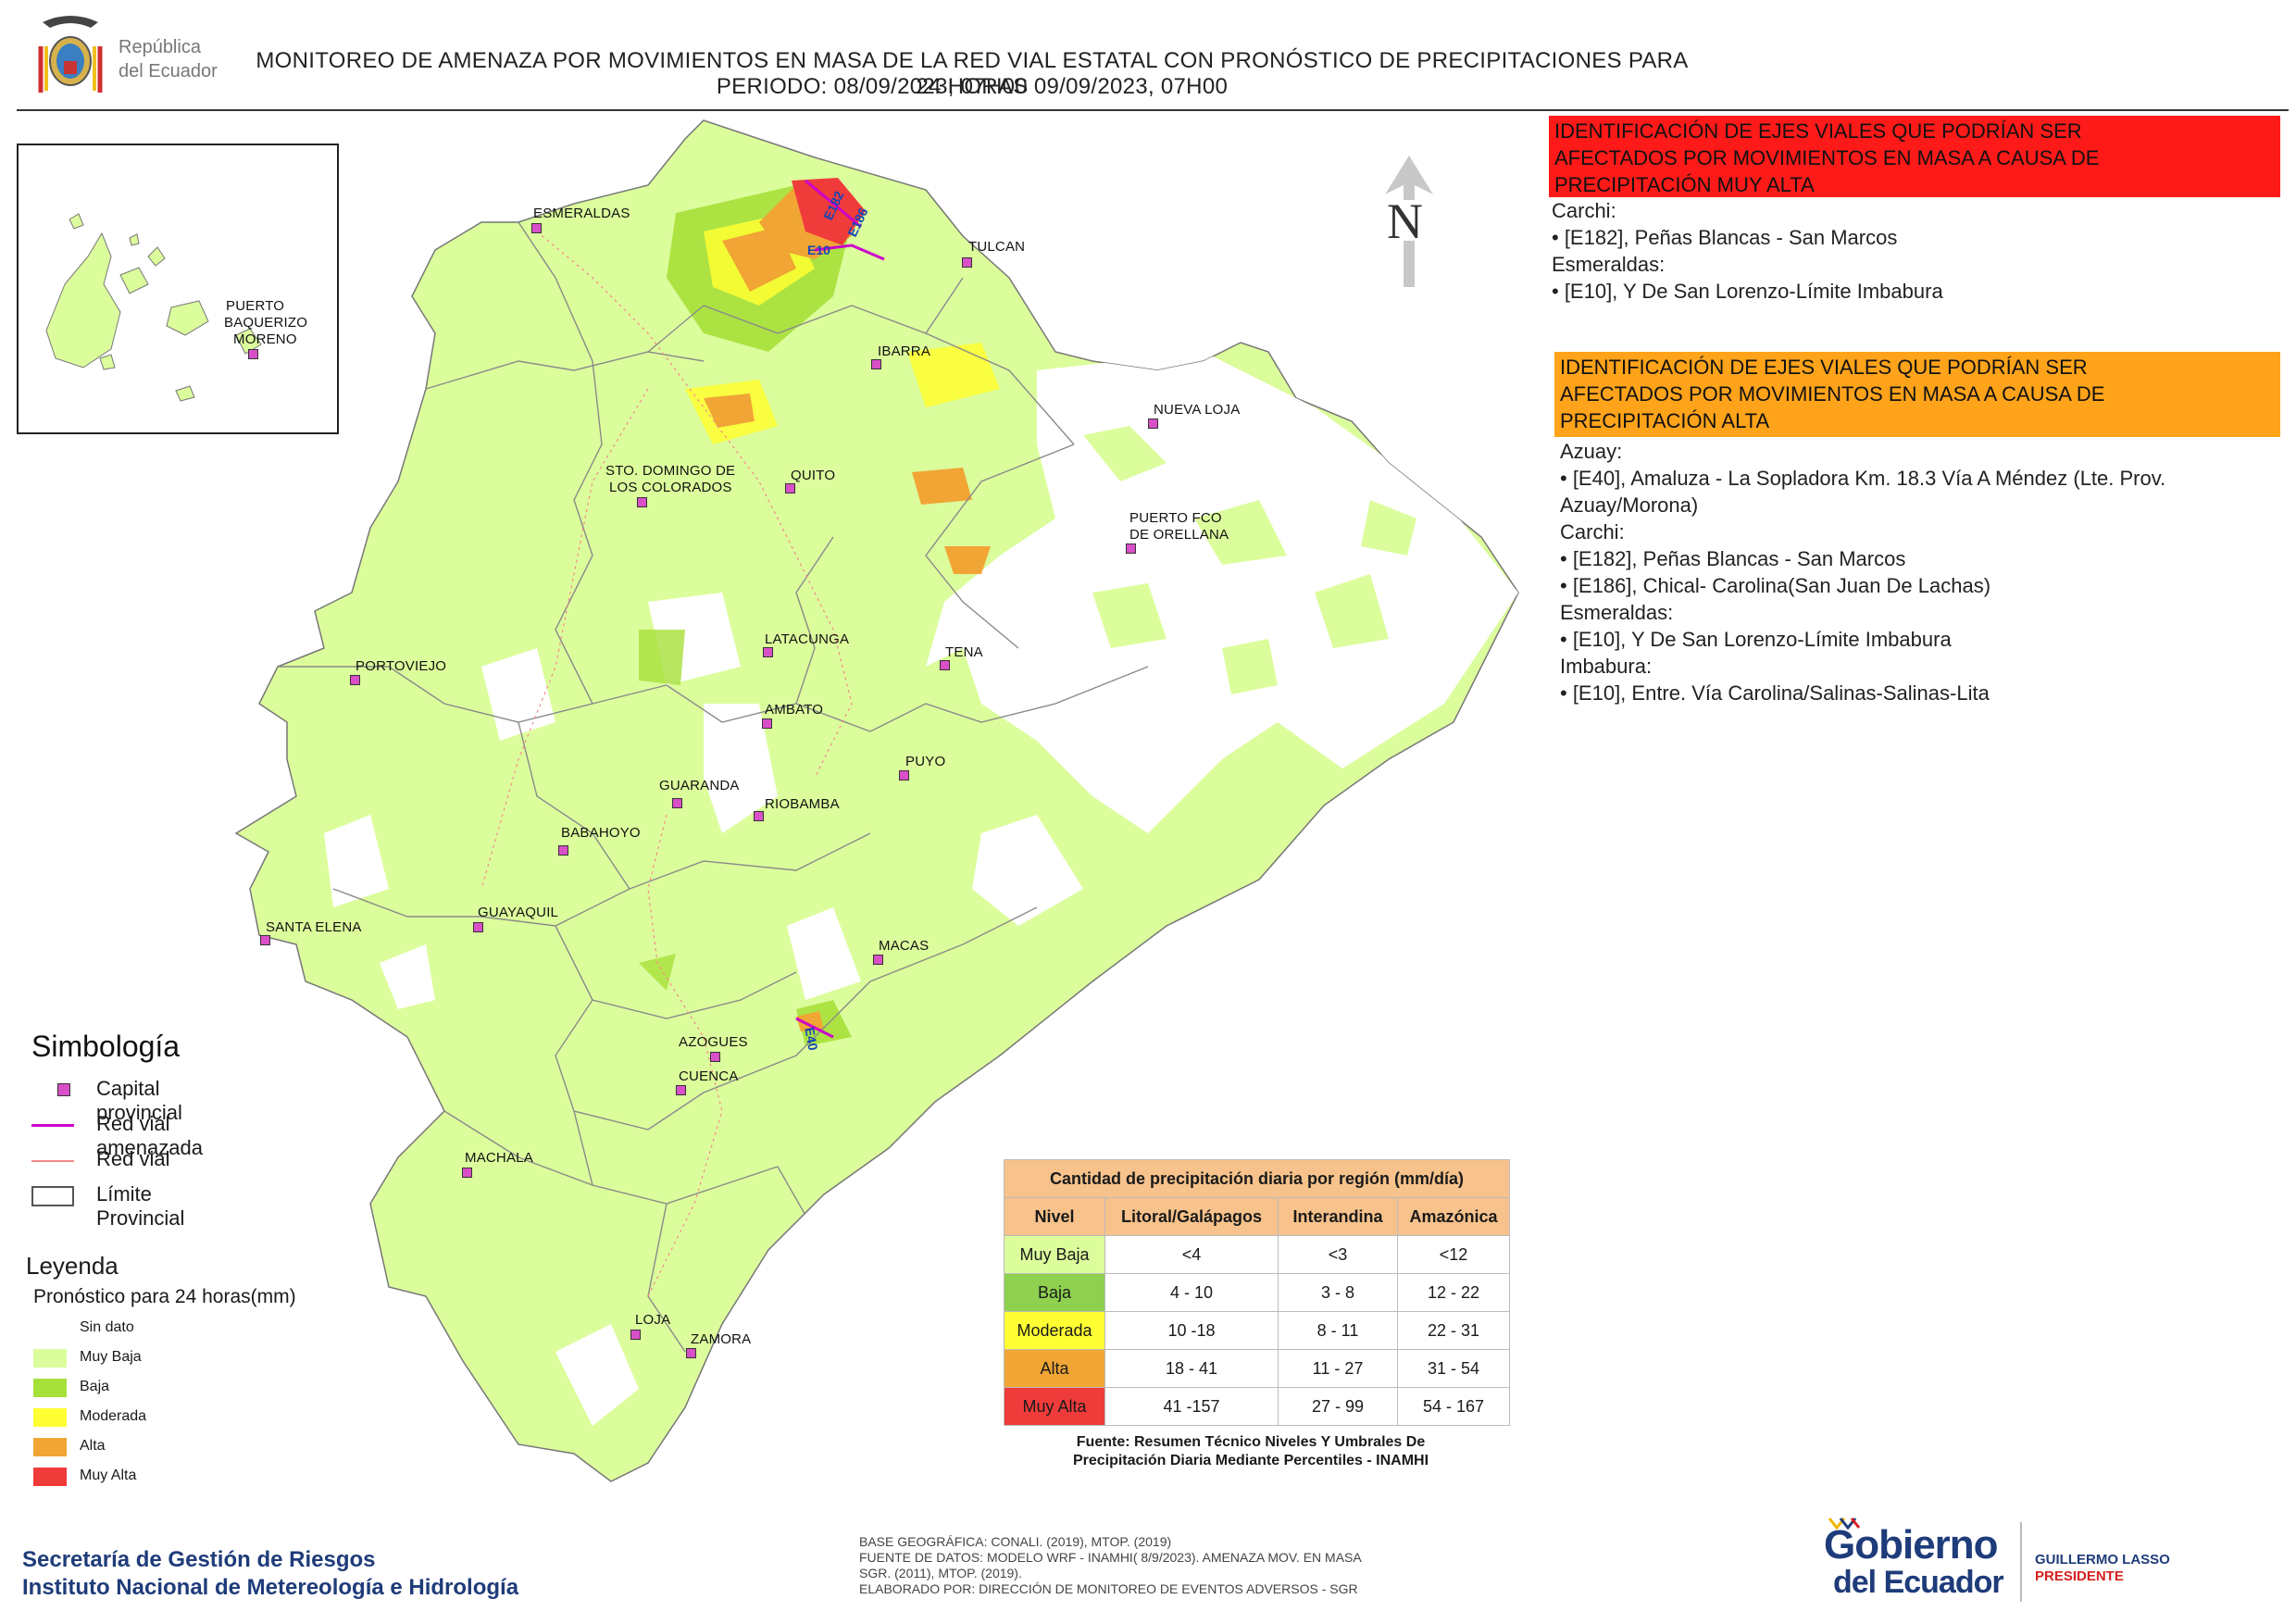  Describe the element at coordinates (807, 639) in the screenshot. I see `city-label: LATACUNGA` at that location.